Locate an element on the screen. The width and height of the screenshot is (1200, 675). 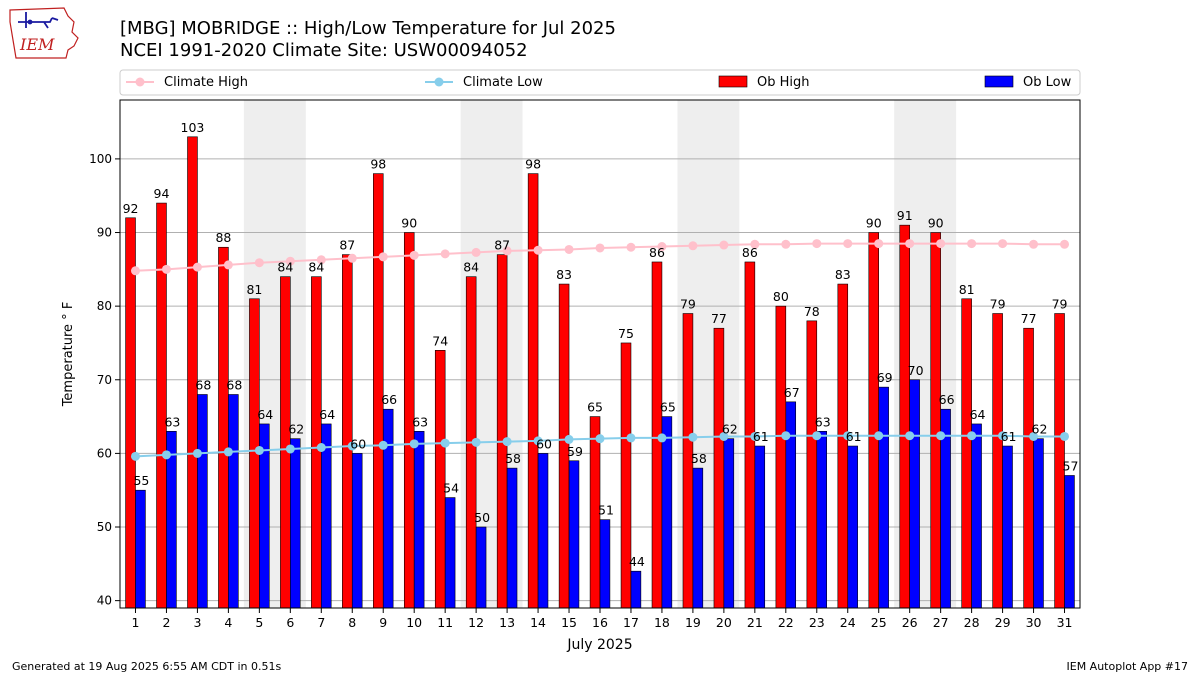
legend-climate-high-label: Climate High is located at coordinates (206, 82).